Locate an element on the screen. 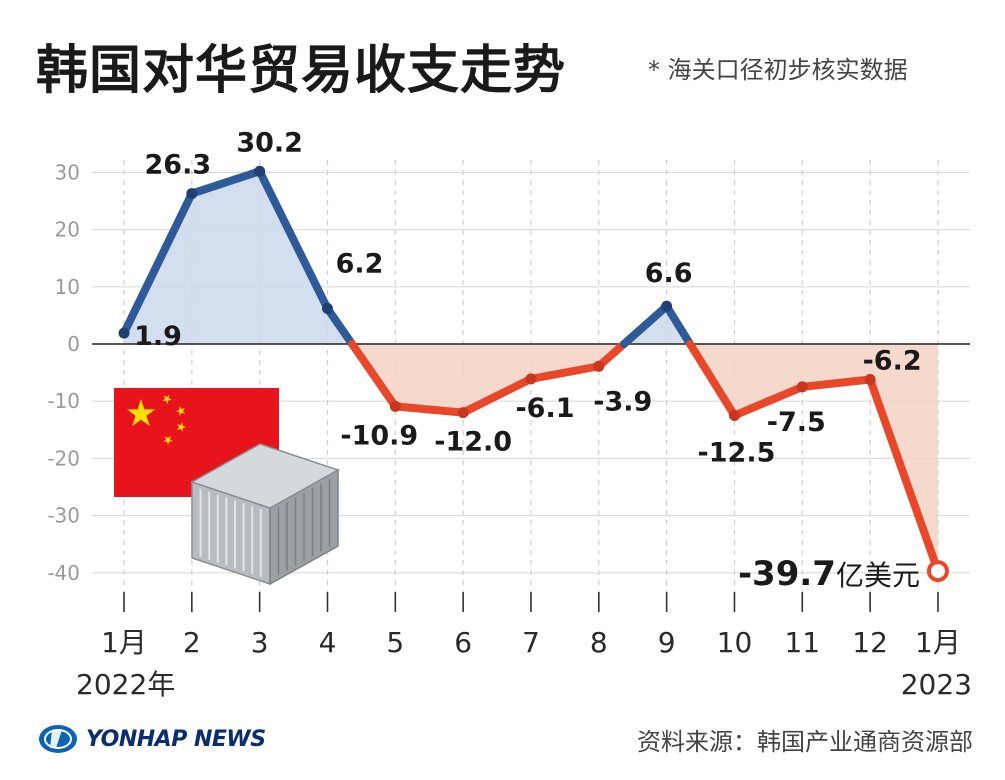 The height and width of the screenshot is (780, 1005). x-tick-label: 5 is located at coordinates (395, 642).